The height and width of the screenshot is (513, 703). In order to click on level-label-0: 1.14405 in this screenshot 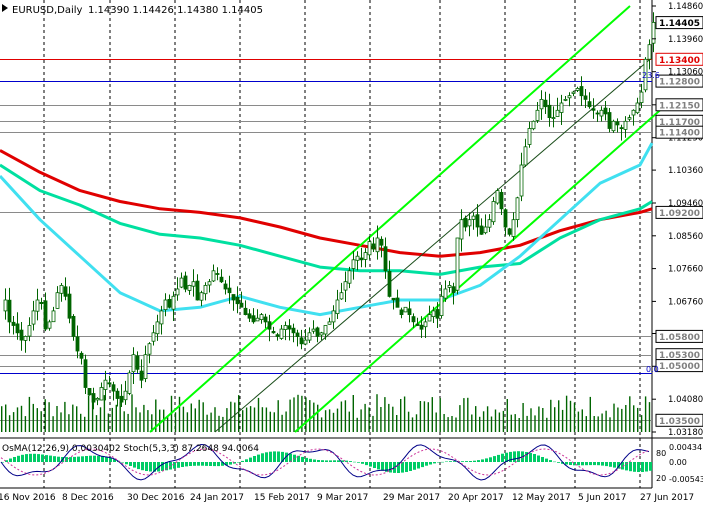, I will do `click(679, 24)`.